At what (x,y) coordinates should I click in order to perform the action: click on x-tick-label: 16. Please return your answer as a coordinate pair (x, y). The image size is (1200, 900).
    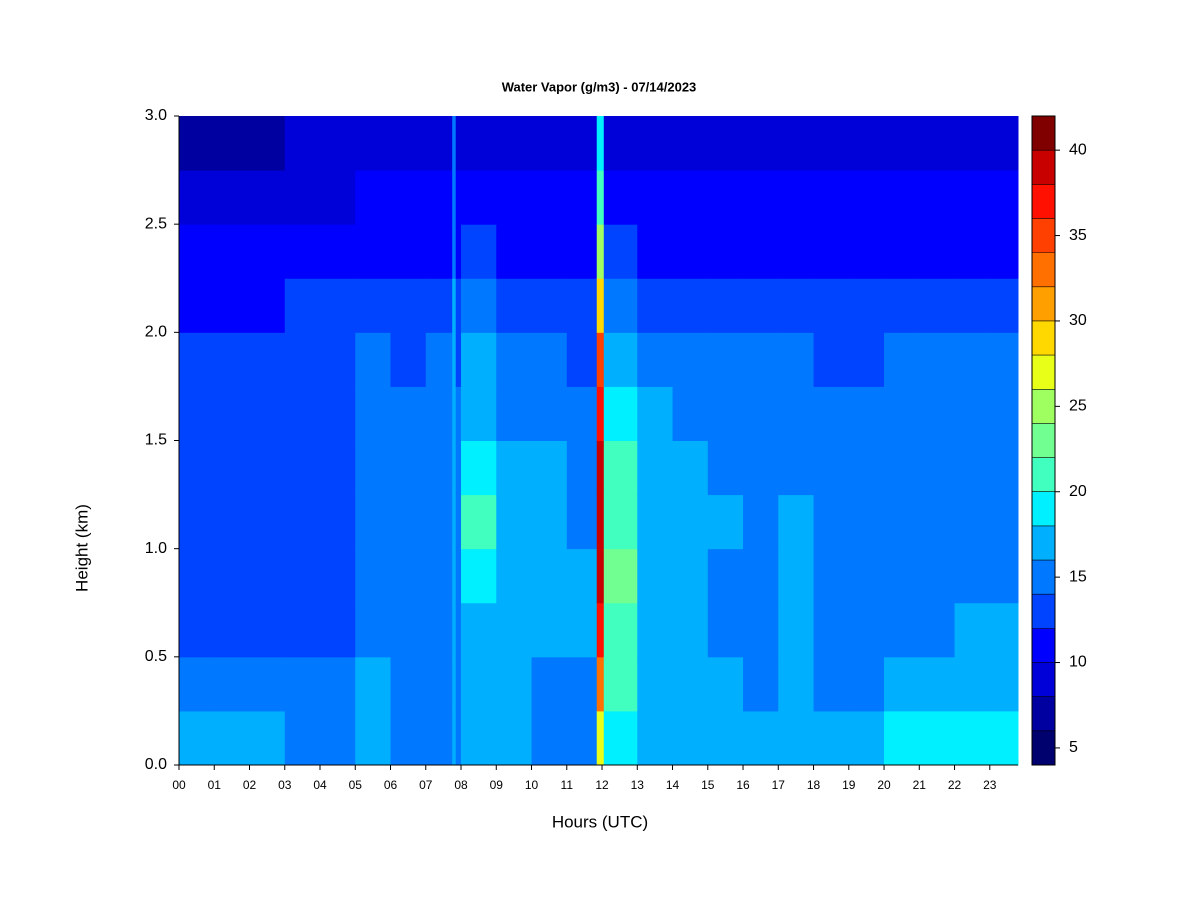
    Looking at the image, I should click on (743, 785).